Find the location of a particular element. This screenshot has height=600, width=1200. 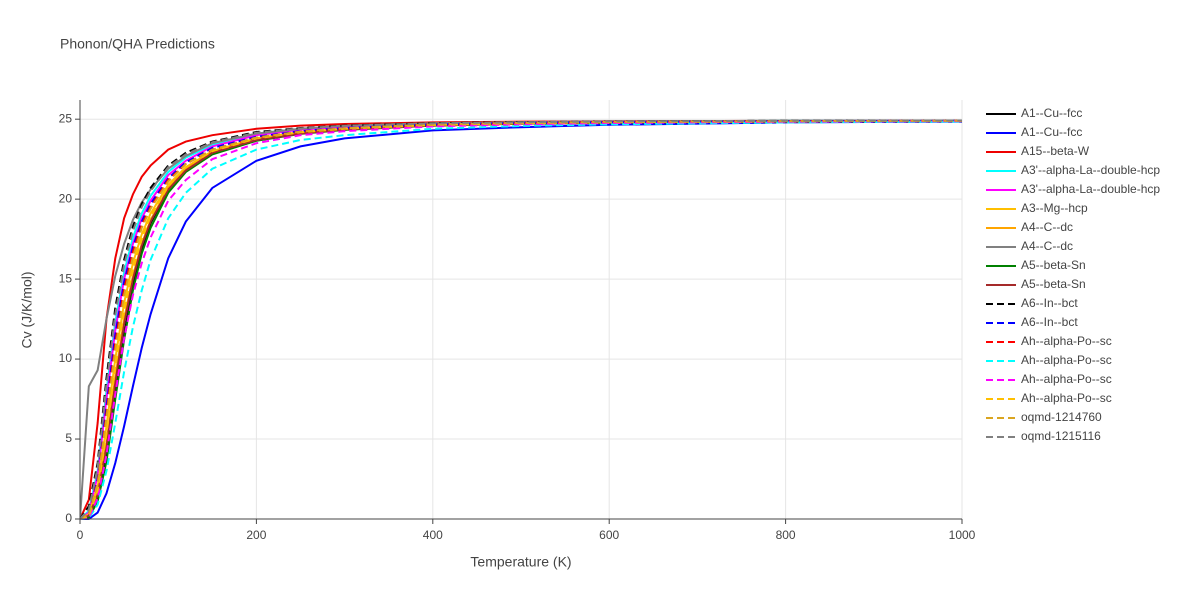

x-axis-label: Temperature (K) is located at coordinates (520, 562).